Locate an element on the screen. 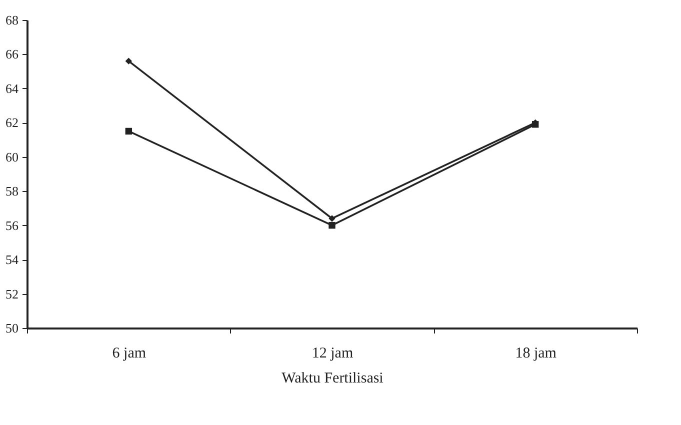 The image size is (681, 425). y-tick-label: 68 is located at coordinates (12, 20).